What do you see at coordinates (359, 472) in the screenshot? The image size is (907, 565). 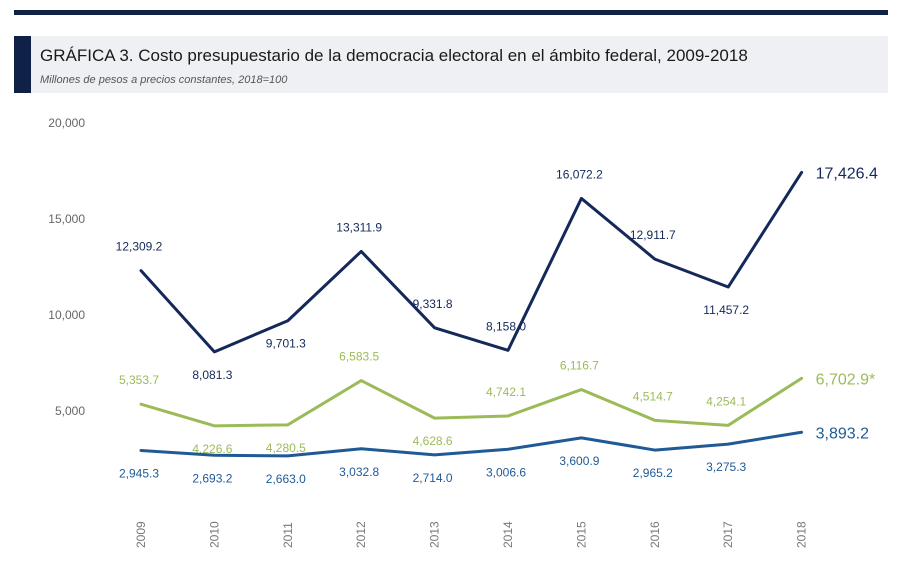 I see `data-label: 3,032.8` at bounding box center [359, 472].